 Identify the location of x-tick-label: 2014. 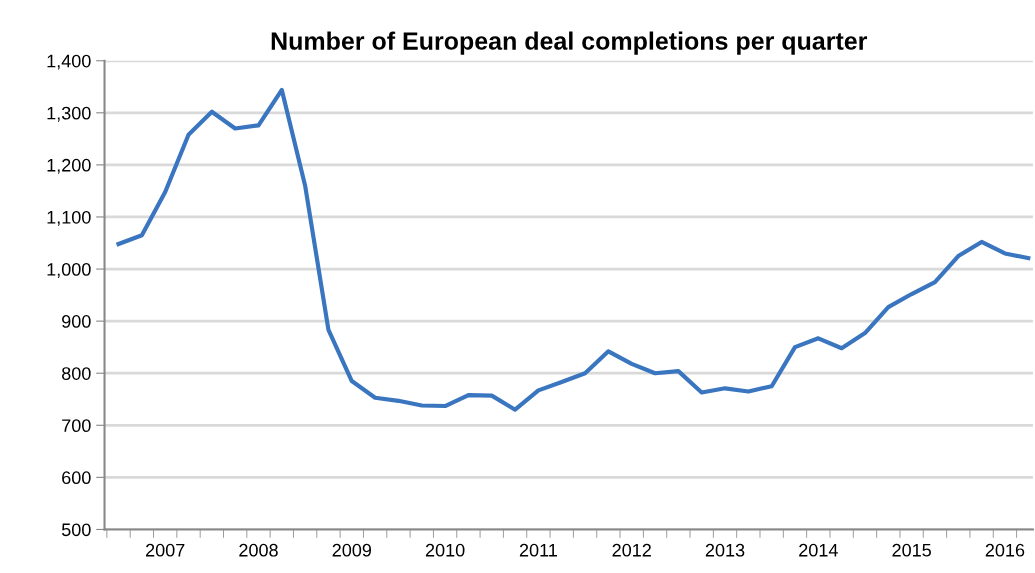
(818, 550).